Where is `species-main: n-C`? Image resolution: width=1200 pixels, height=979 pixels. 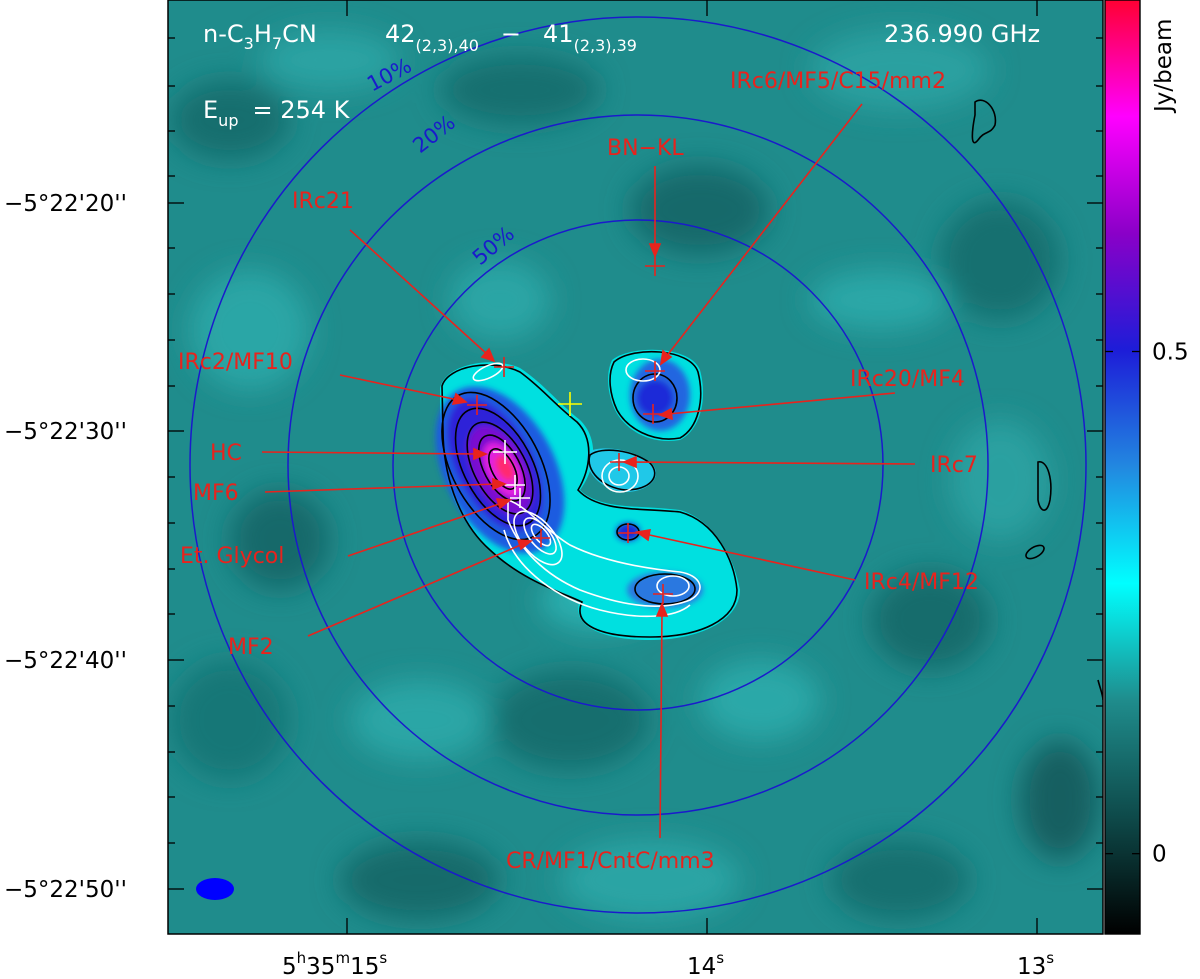
species-main: n-C is located at coordinates (223, 34).